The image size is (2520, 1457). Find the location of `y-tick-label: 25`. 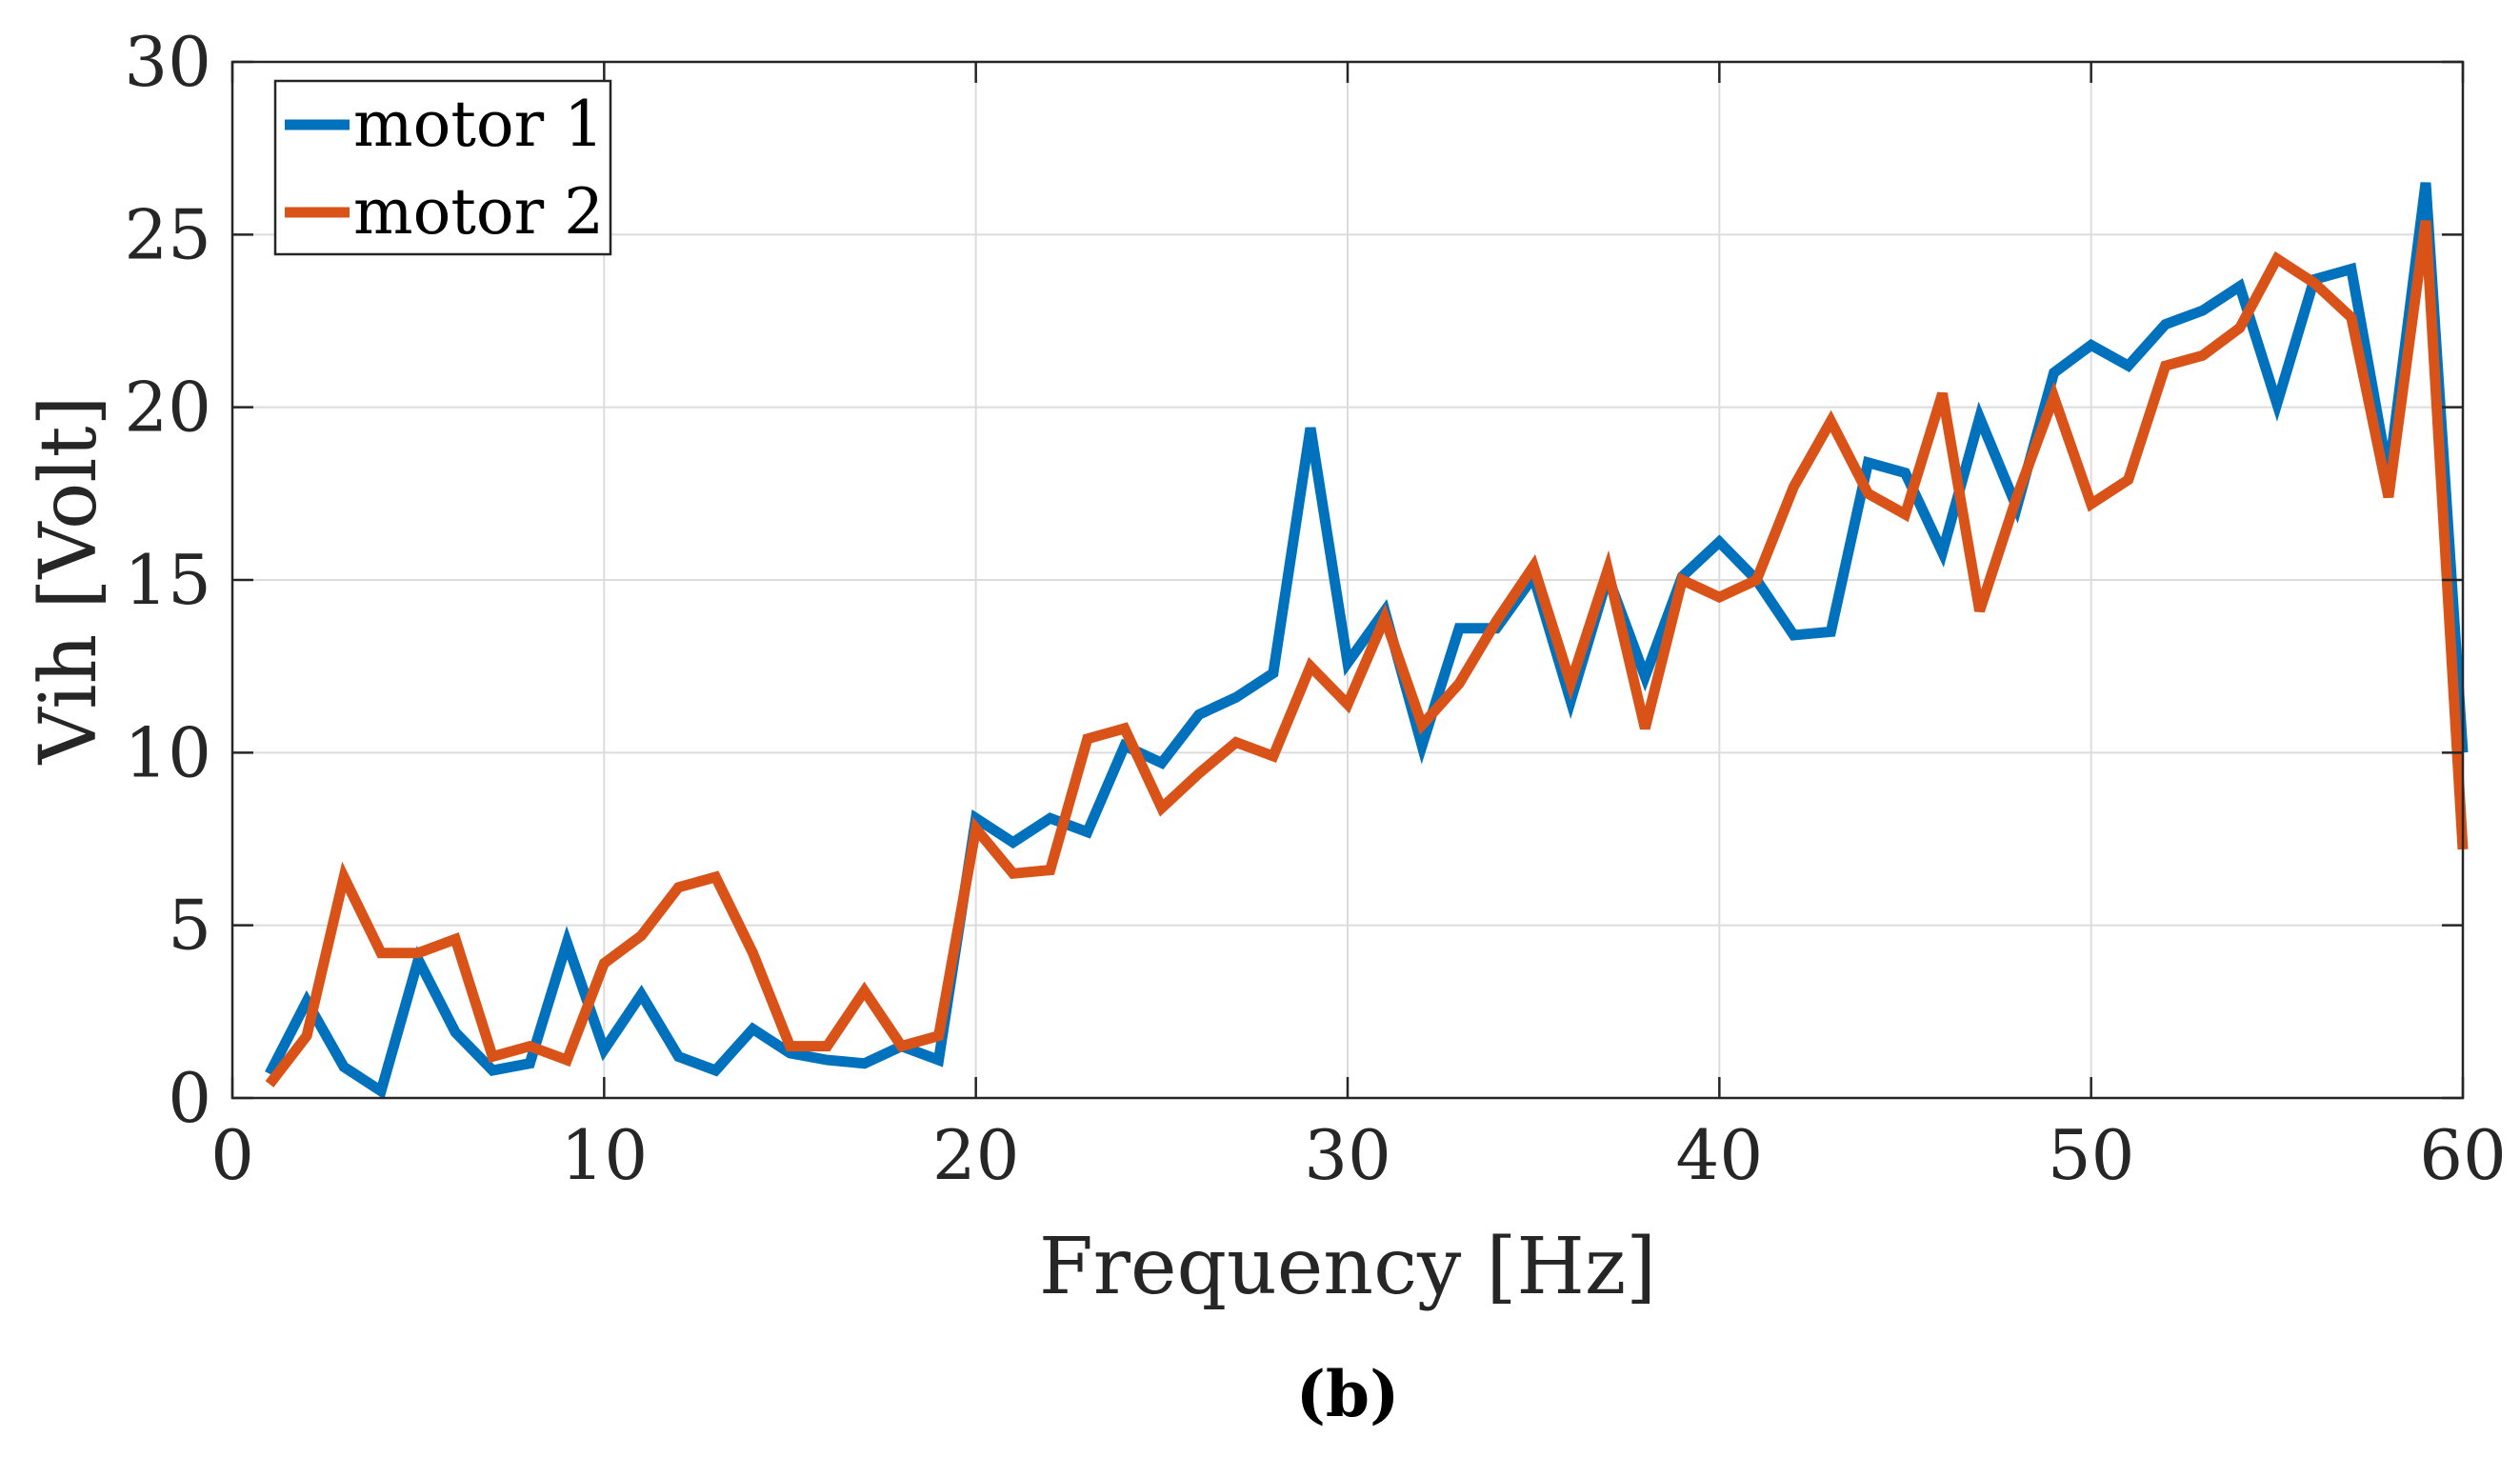

y-tick-label: 25 is located at coordinates (167, 234).